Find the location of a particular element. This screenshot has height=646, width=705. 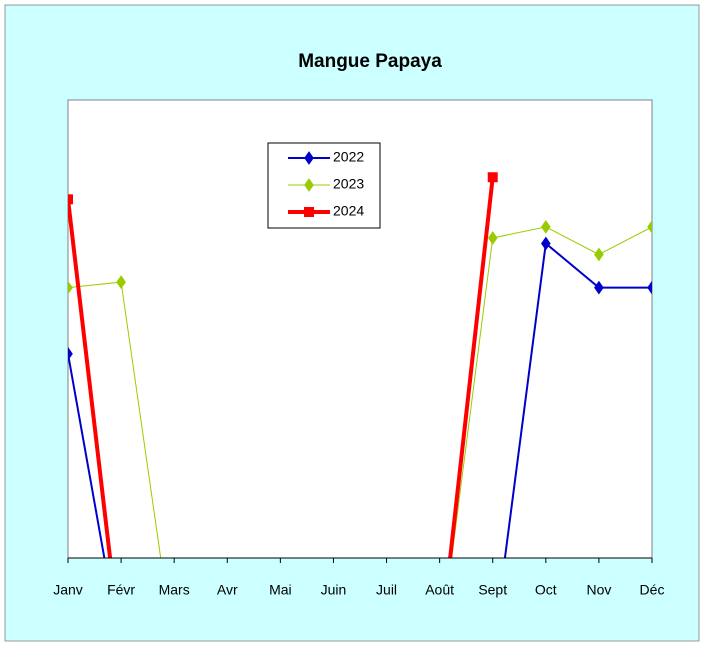

legend-label: 2023 is located at coordinates (348, 184).